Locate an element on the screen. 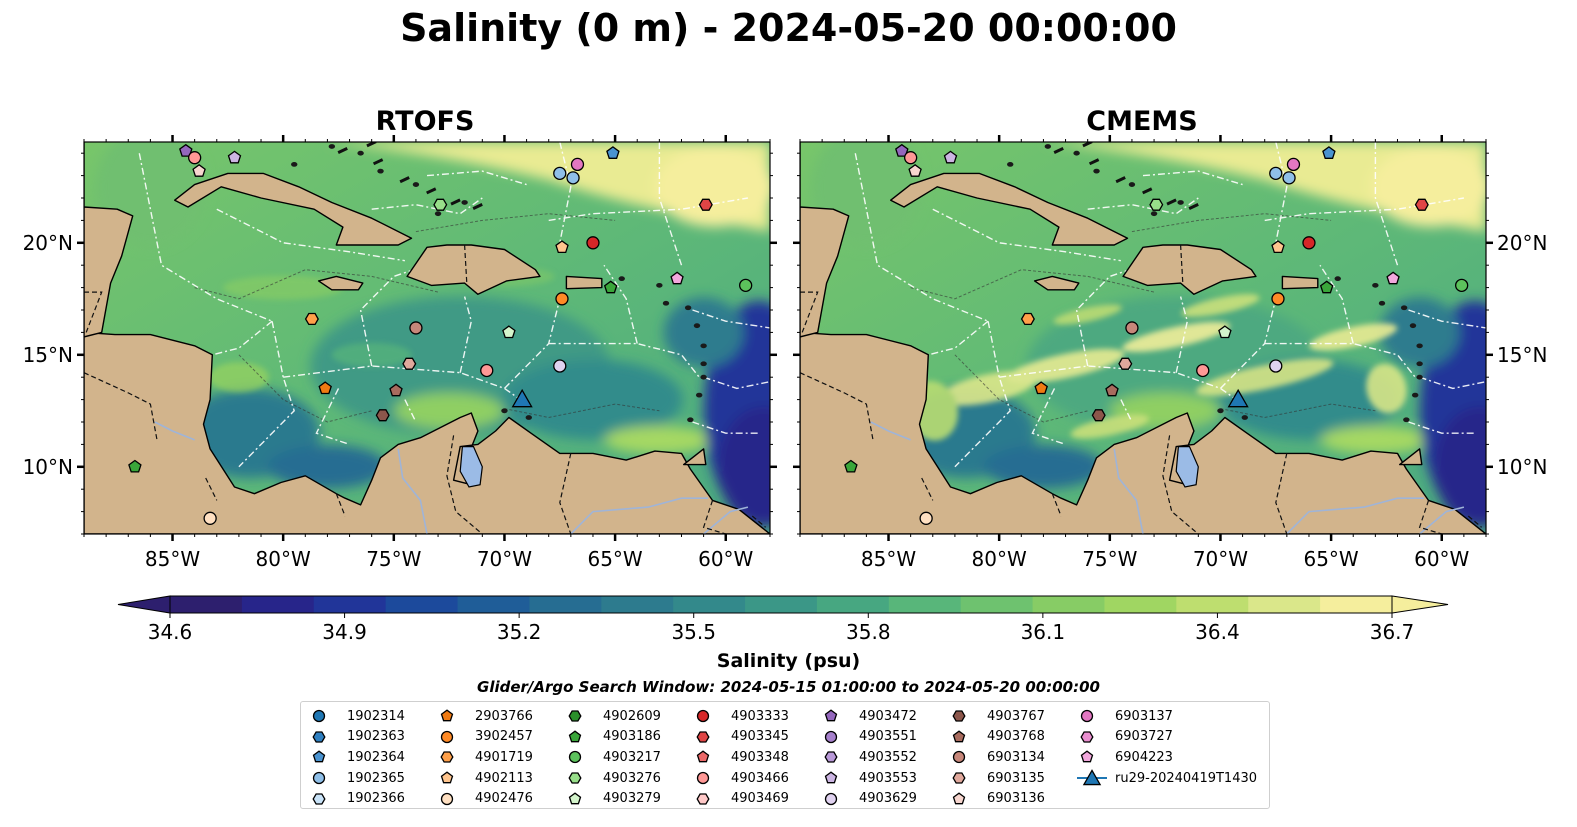 The image size is (1577, 827). legend-label: 1902366 is located at coordinates (376, 799).